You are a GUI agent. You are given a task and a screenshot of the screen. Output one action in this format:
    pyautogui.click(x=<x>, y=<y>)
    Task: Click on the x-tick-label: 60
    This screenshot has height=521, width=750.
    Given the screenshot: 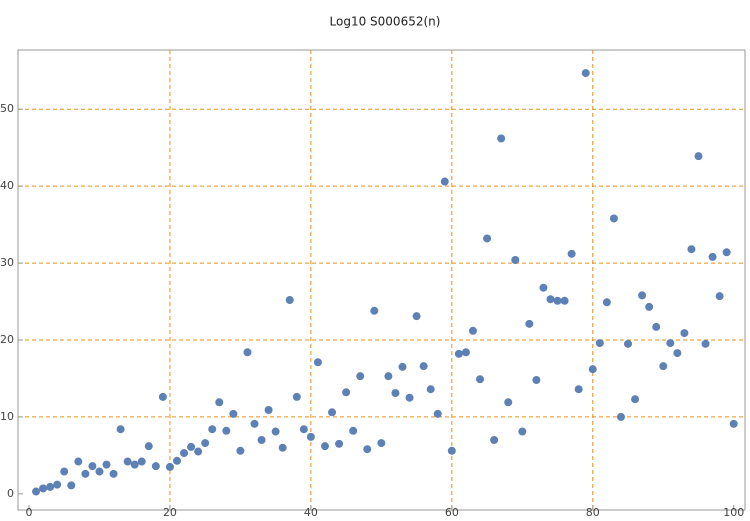 What is the action you would take?
    pyautogui.click(x=452, y=512)
    